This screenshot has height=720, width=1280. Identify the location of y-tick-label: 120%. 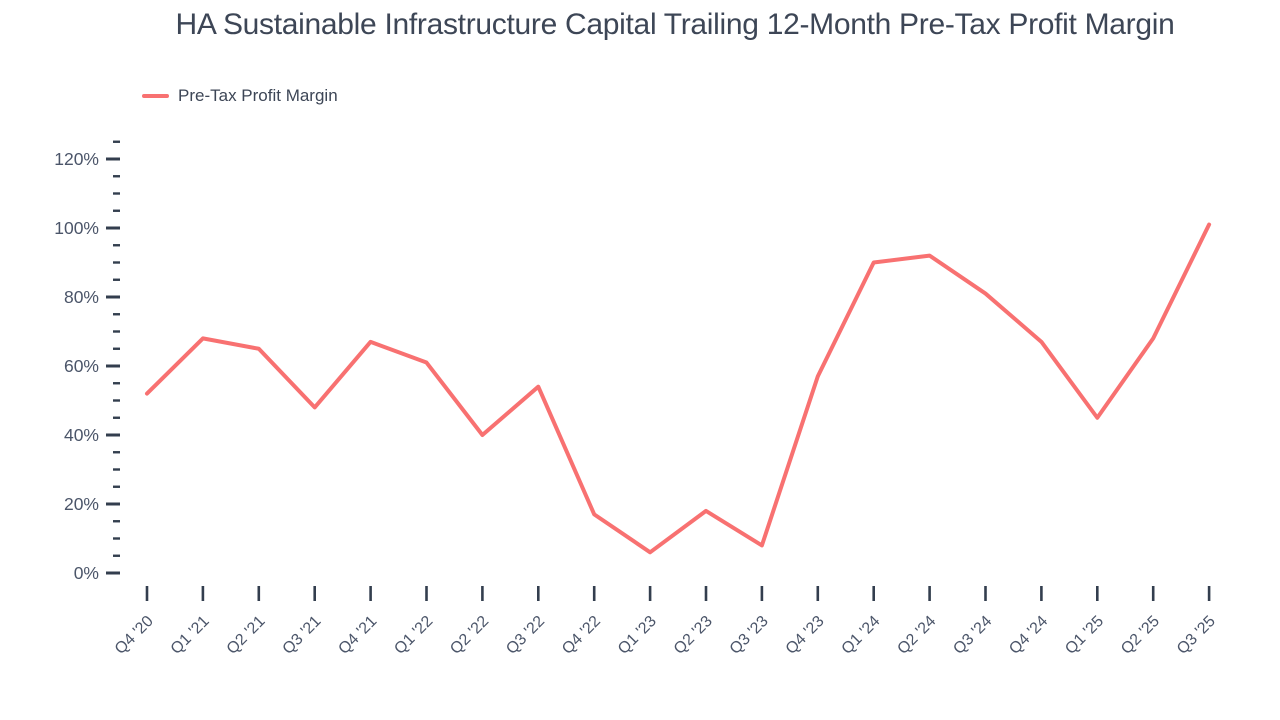
(76, 159).